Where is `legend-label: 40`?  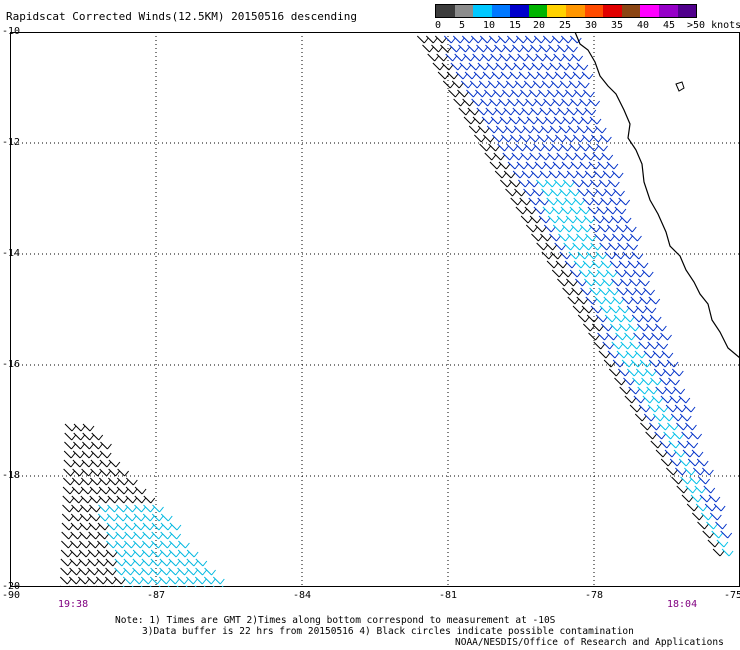
legend-label: 40 is located at coordinates (643, 25).